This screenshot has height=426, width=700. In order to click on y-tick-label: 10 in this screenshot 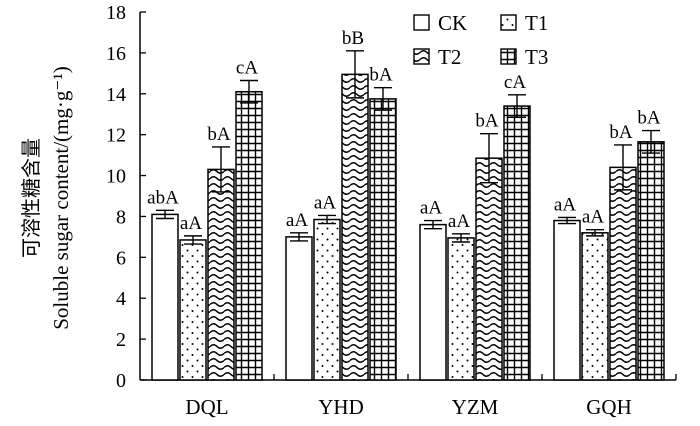, I will do `click(116, 177)`.